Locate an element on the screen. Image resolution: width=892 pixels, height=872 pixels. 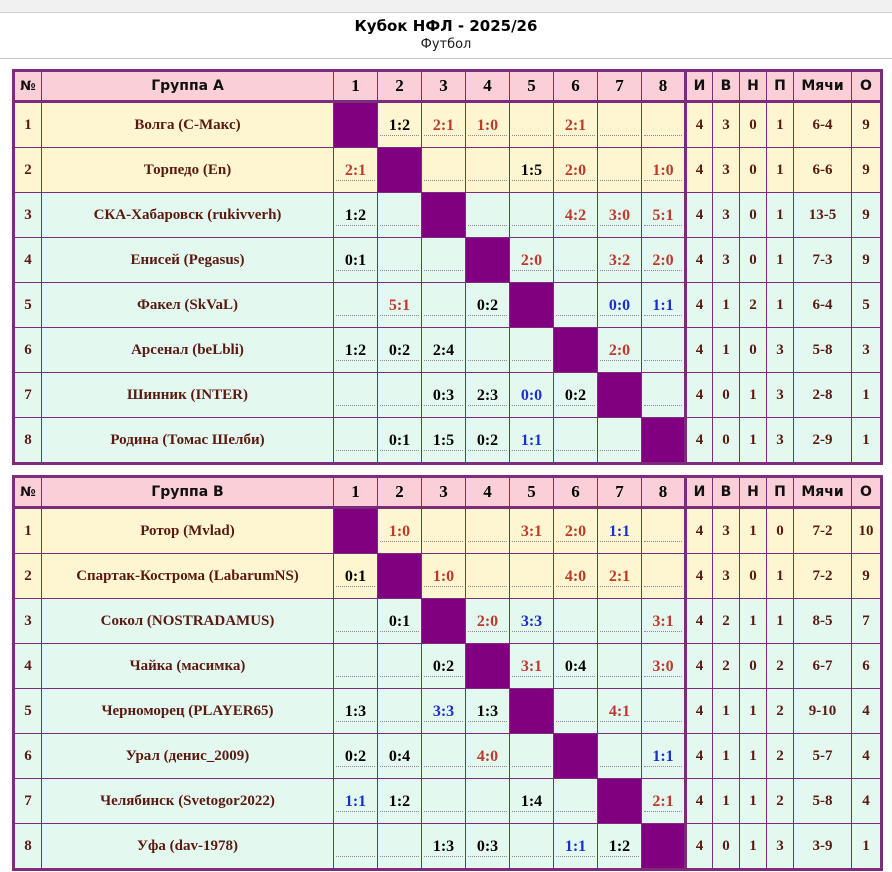
match-result-cell: 4:0 is located at coordinates (487, 756).